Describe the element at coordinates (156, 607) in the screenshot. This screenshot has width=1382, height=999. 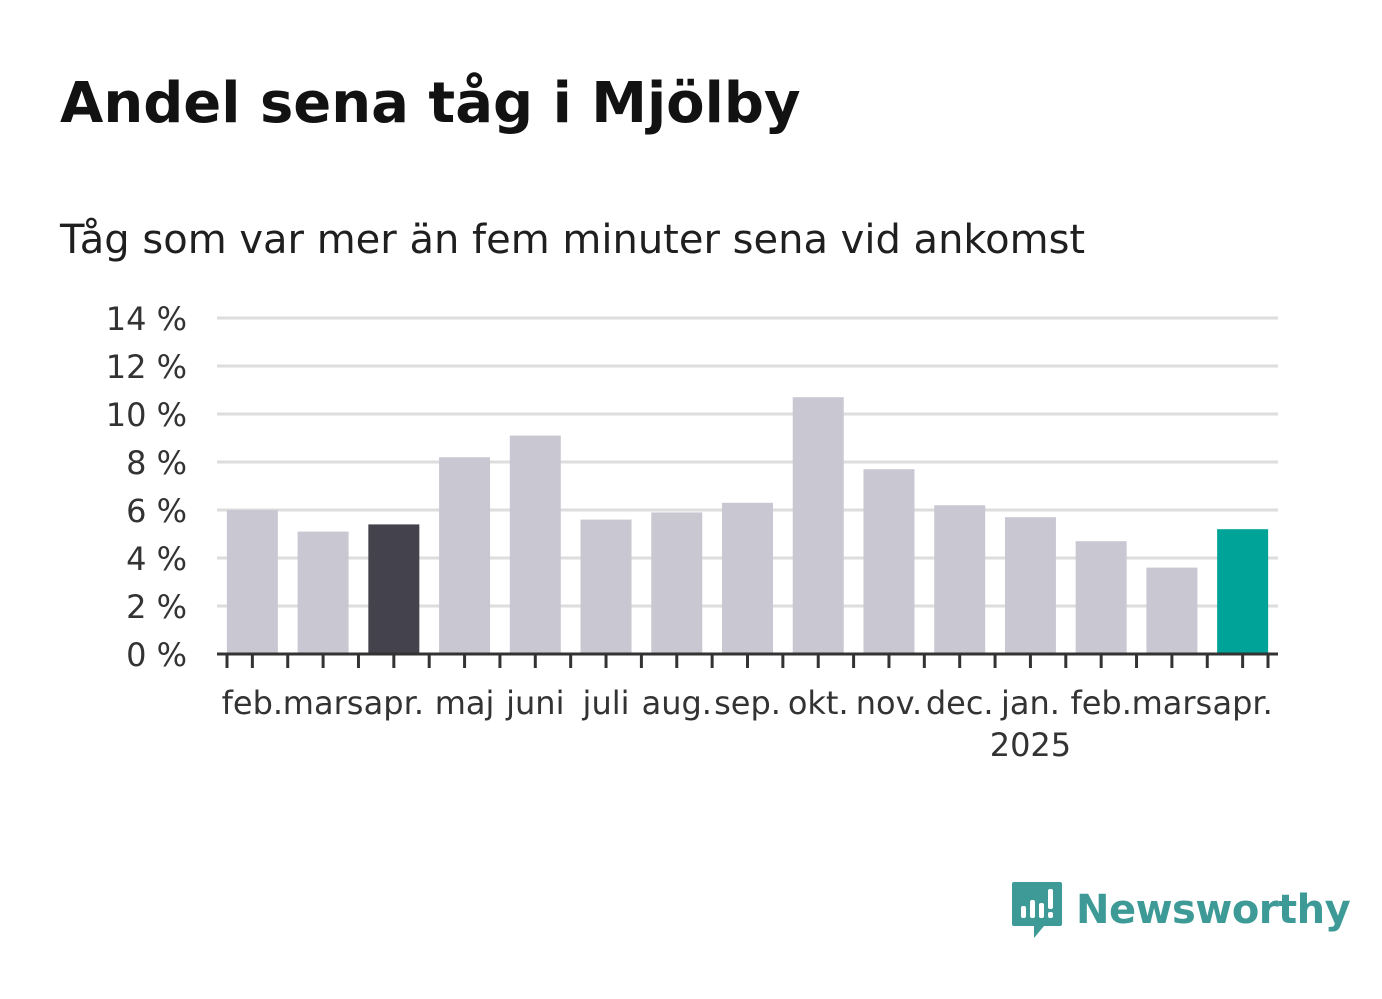
I see `y-tick-label: 2 %` at that location.